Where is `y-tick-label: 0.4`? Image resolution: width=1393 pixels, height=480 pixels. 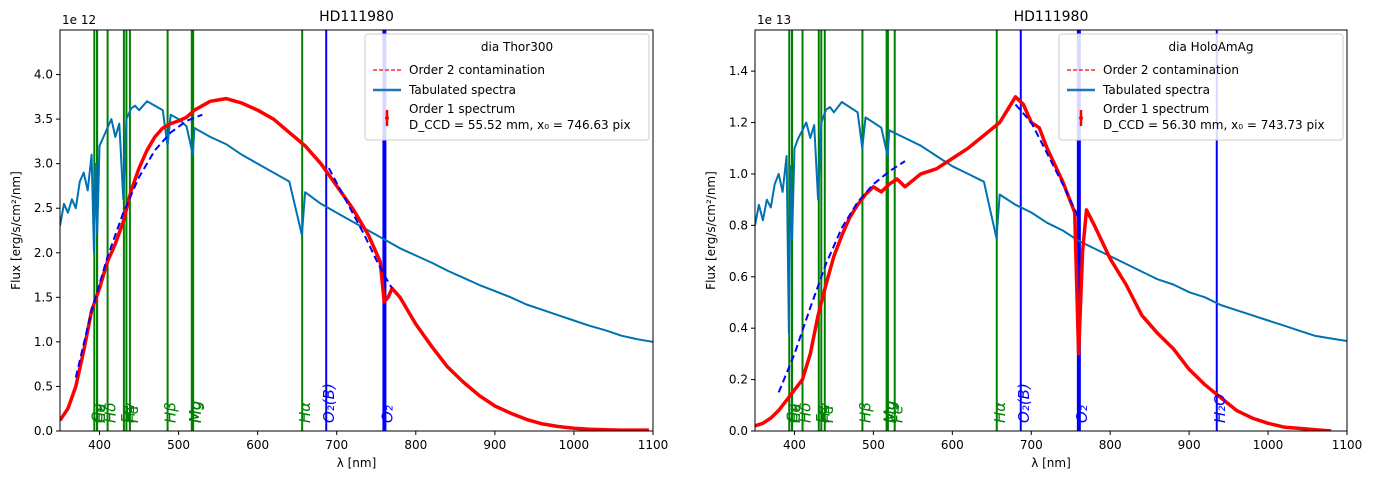 y-tick-label: 0.4 is located at coordinates (738, 328).